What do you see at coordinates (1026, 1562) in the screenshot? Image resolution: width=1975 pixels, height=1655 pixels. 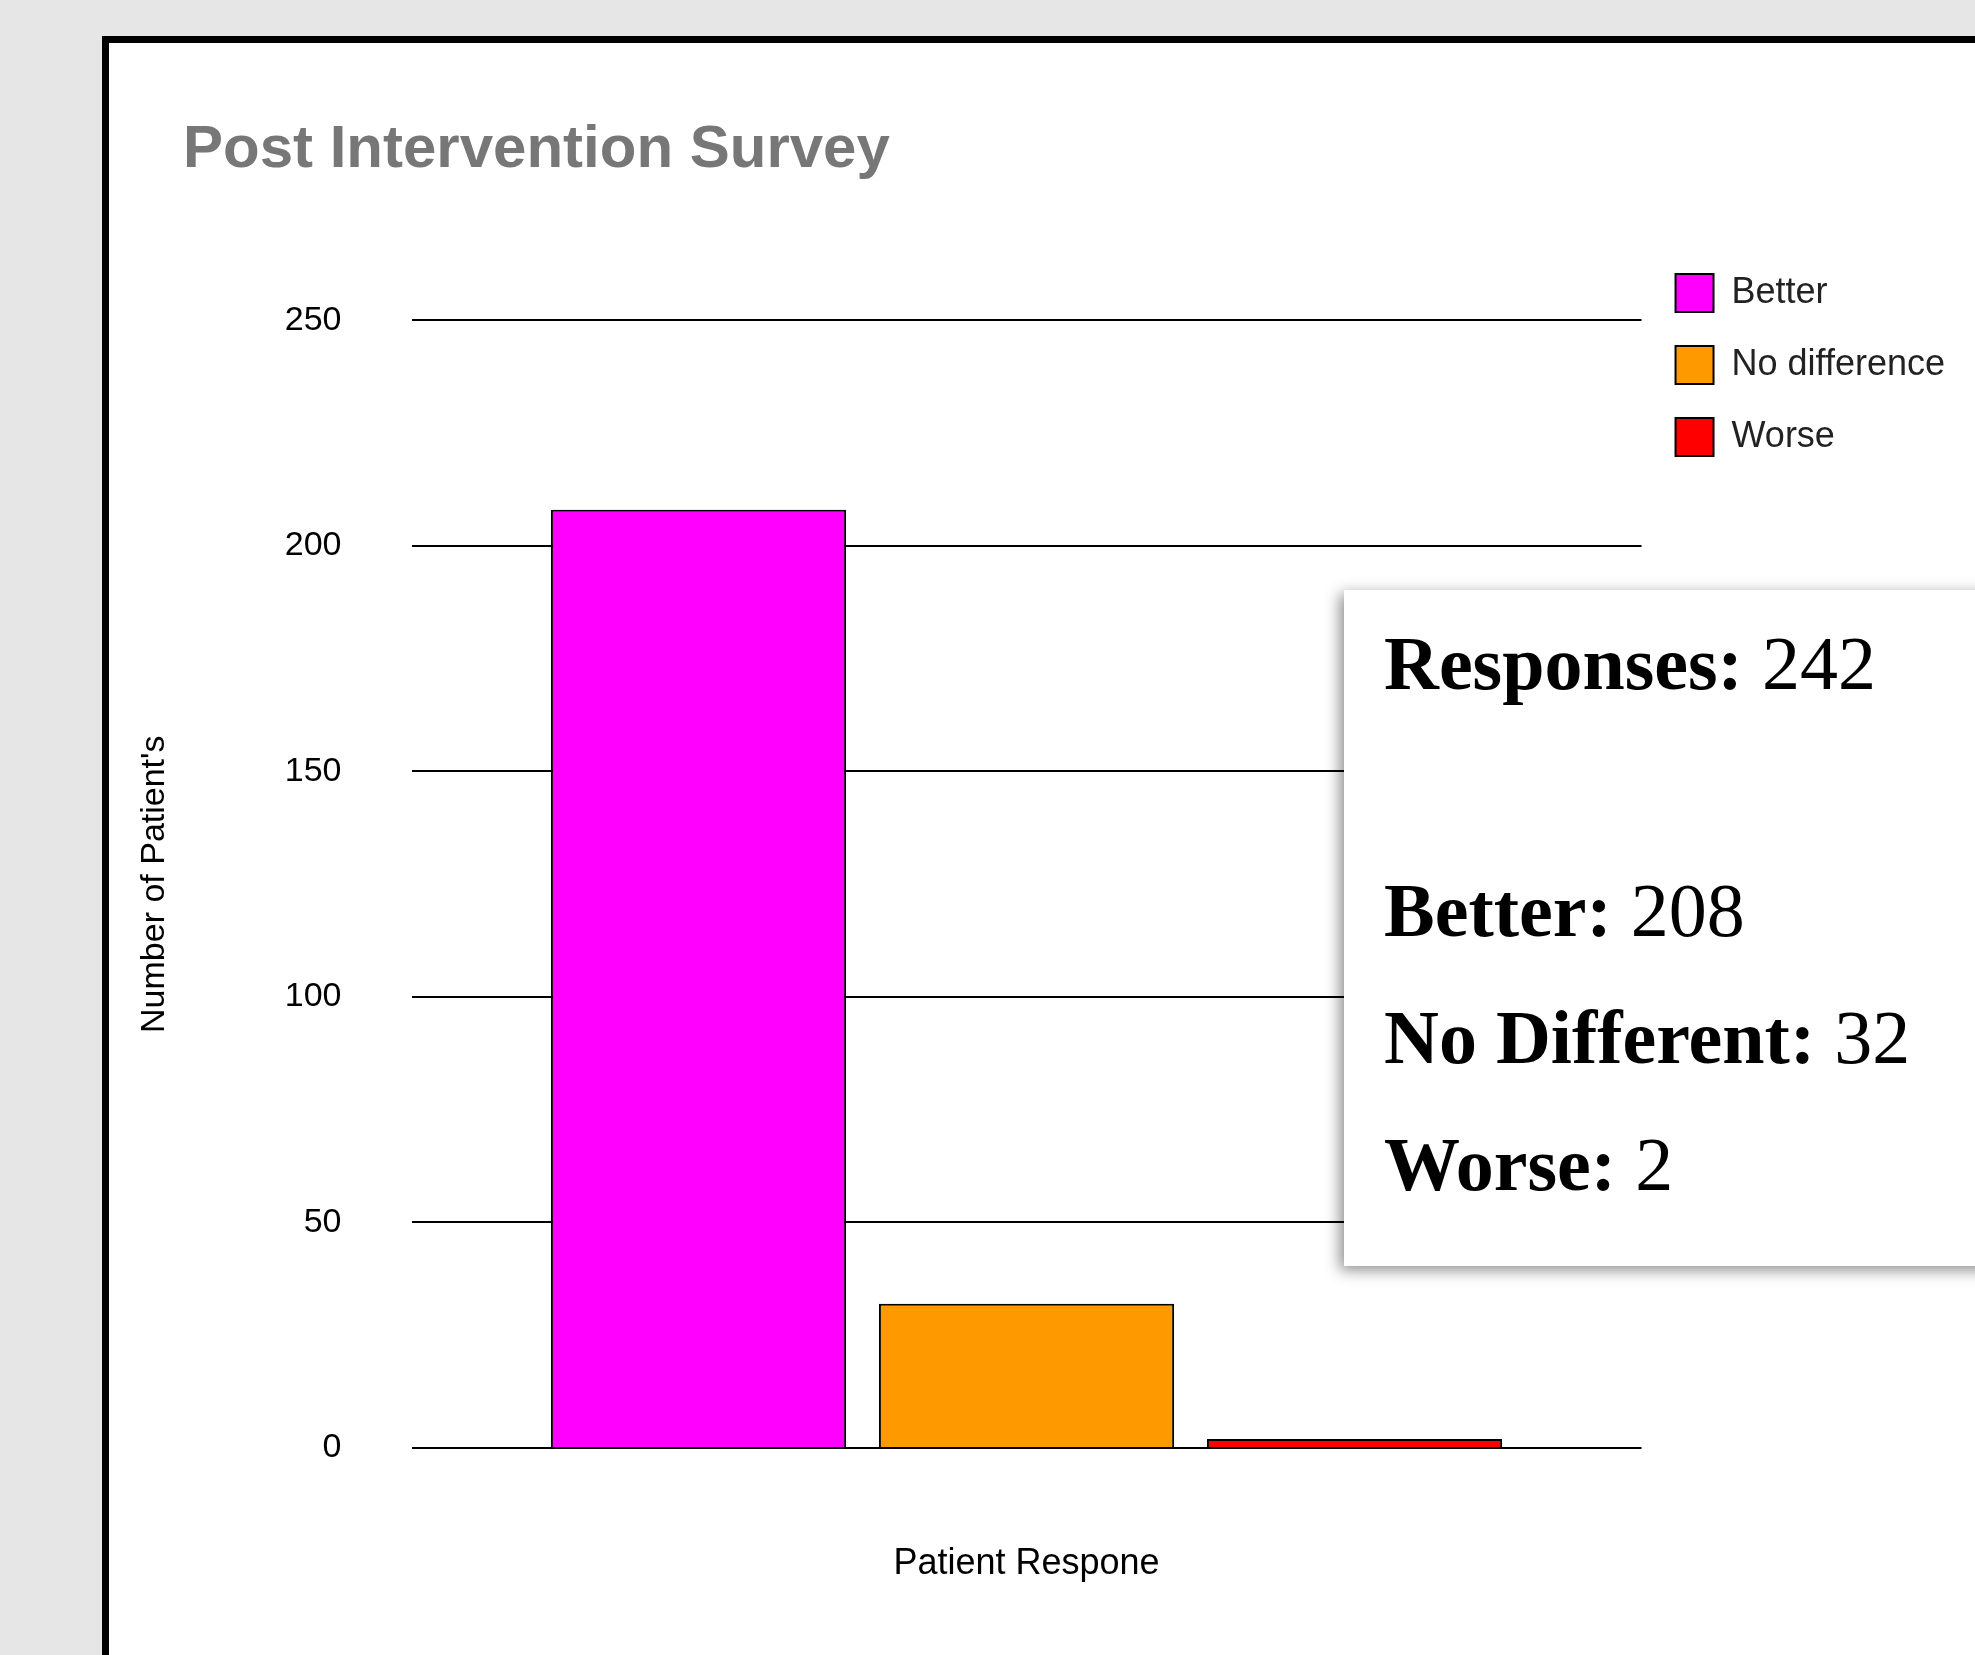 I see `x-axis-title: Patient Respone` at bounding box center [1026, 1562].